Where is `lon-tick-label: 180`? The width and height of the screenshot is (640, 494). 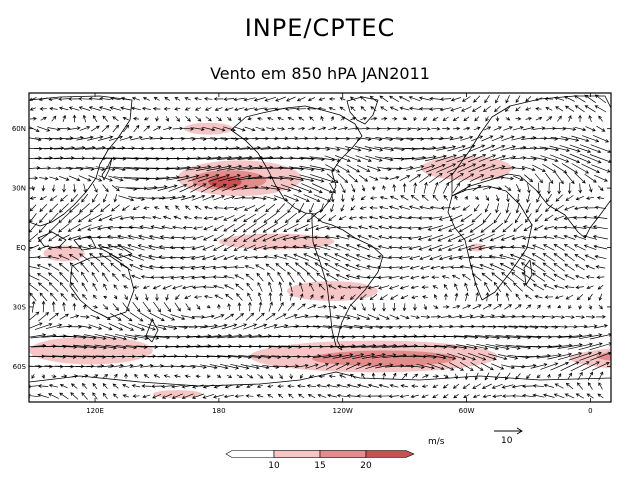
lon-tick-label: 180 is located at coordinates (218, 411).